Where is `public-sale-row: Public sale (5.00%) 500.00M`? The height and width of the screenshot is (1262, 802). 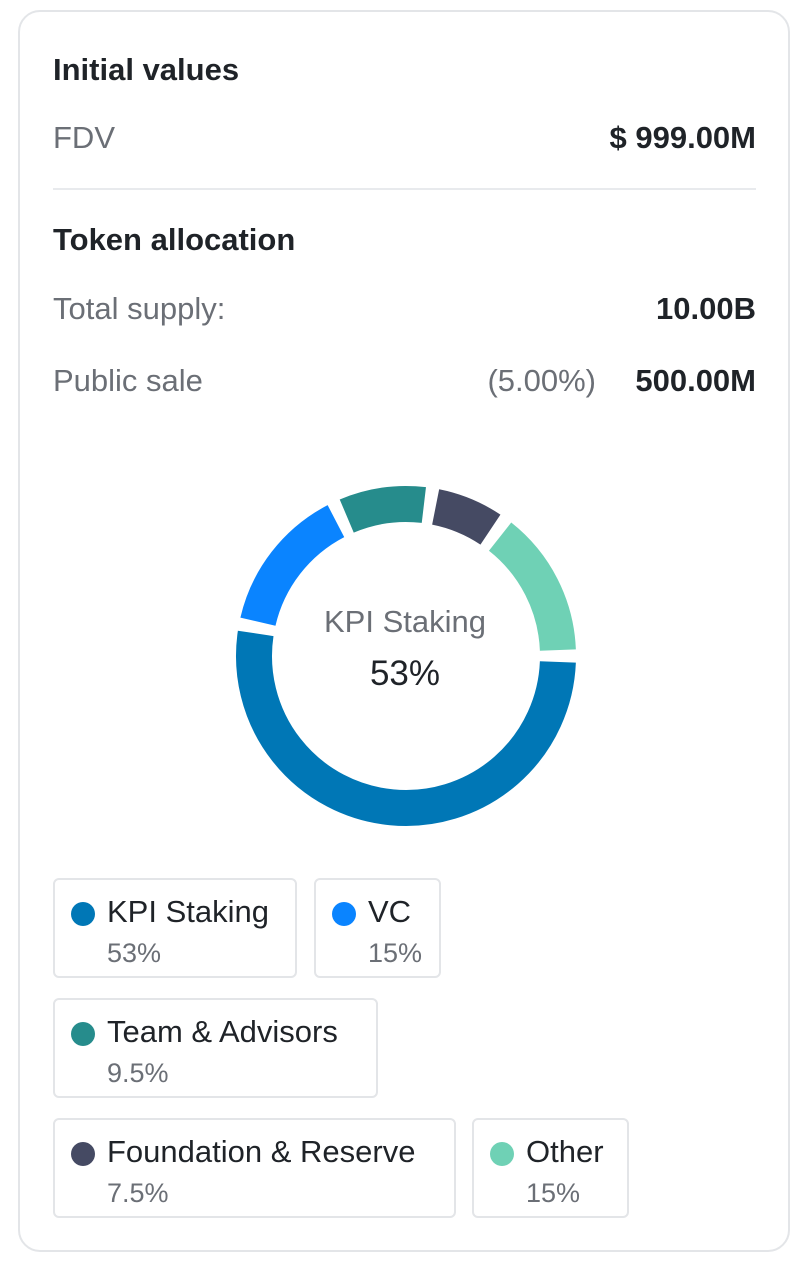
public-sale-row: Public sale (5.00%) 500.00M is located at coordinates (404, 383).